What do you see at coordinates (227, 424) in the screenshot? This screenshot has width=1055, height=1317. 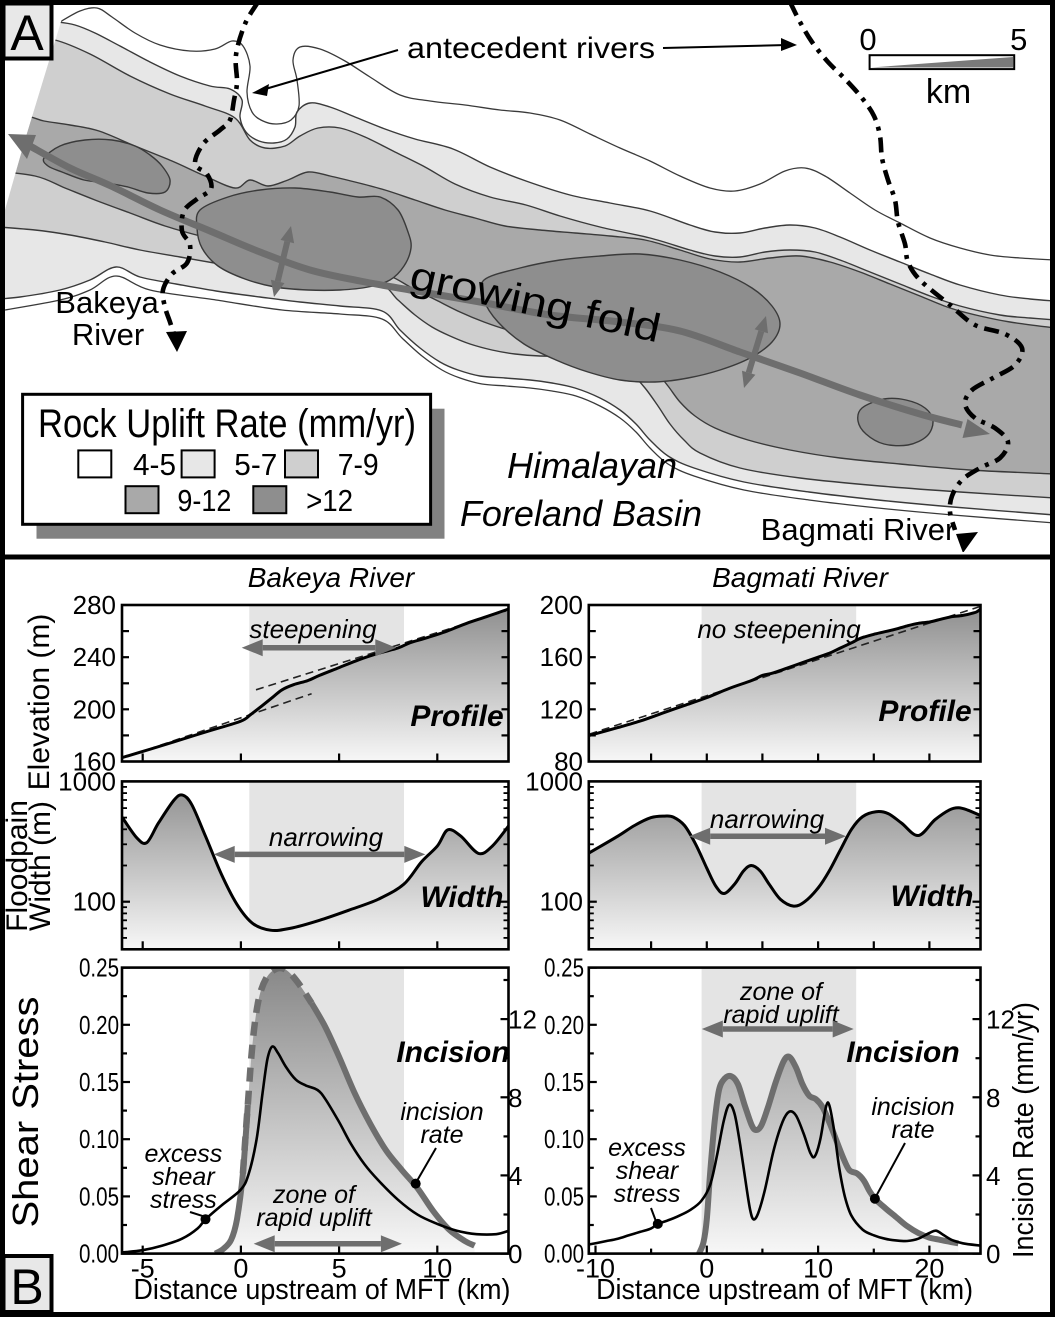 I see `svg-text: Rock Uplift Rate (mm/yr)` at bounding box center [227, 424].